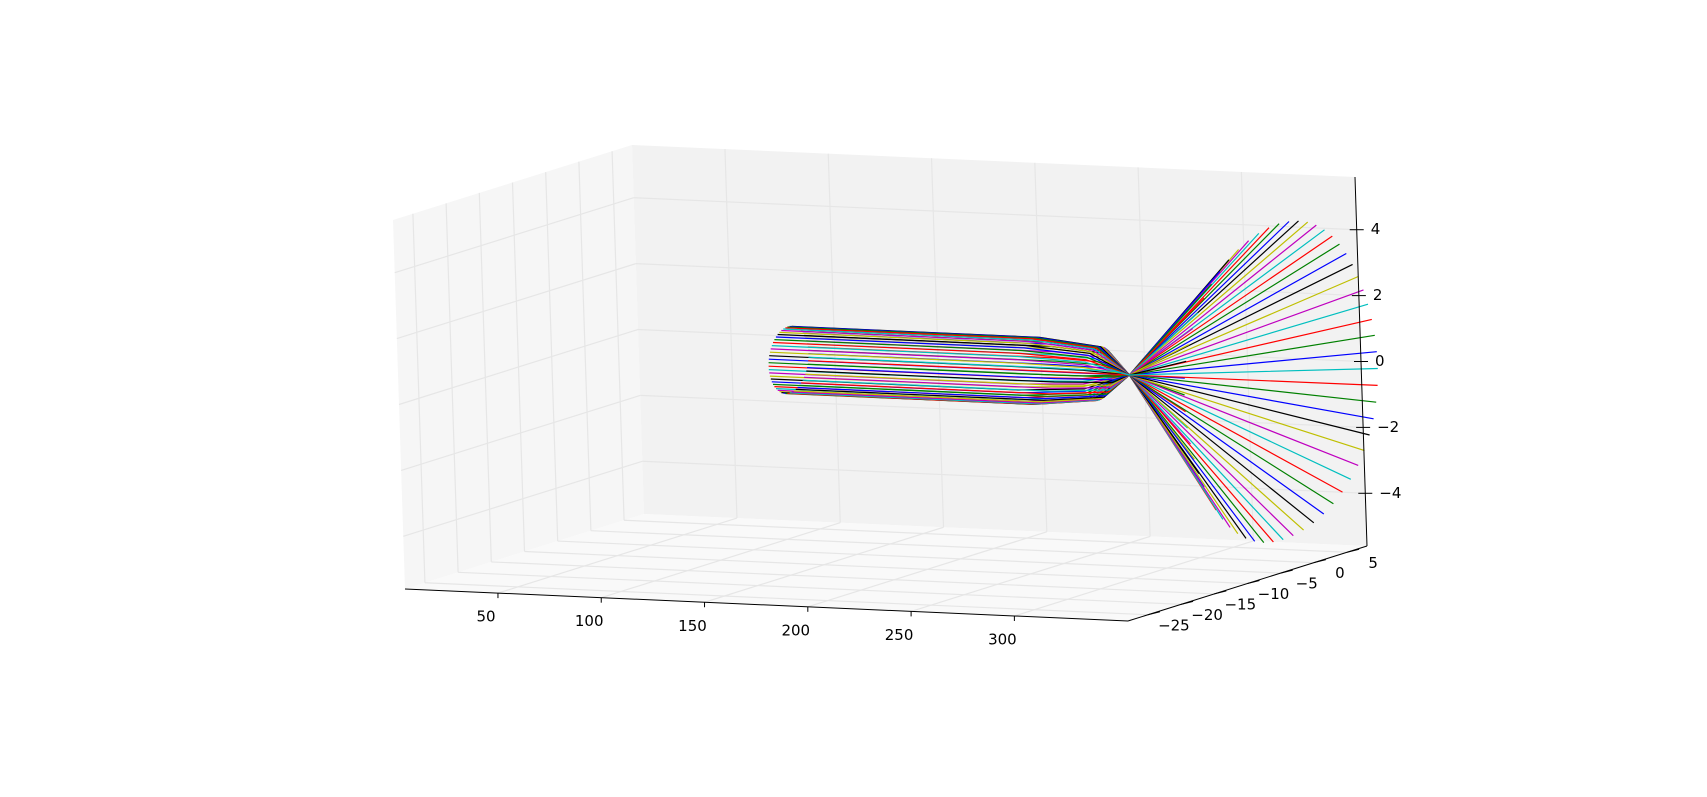 Image resolution: width=1707 pixels, height=797 pixels. What do you see at coordinates (1340, 573) in the screenshot?
I see `y-tick-label: 0` at bounding box center [1340, 573].